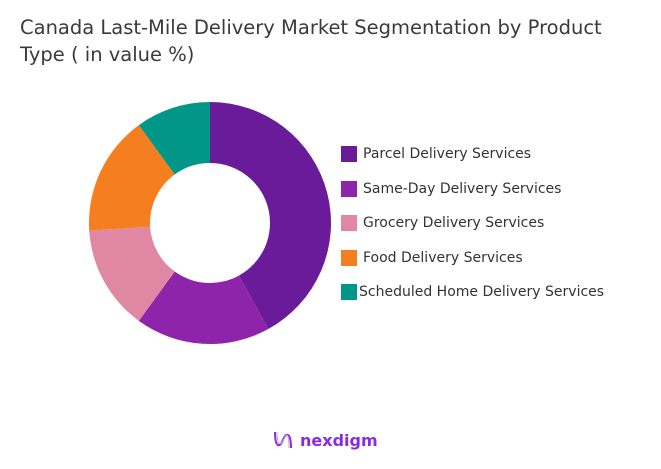  What do you see at coordinates (462, 188) in the screenshot?
I see `legend-label: Same-Day Delivery Services` at bounding box center [462, 188].